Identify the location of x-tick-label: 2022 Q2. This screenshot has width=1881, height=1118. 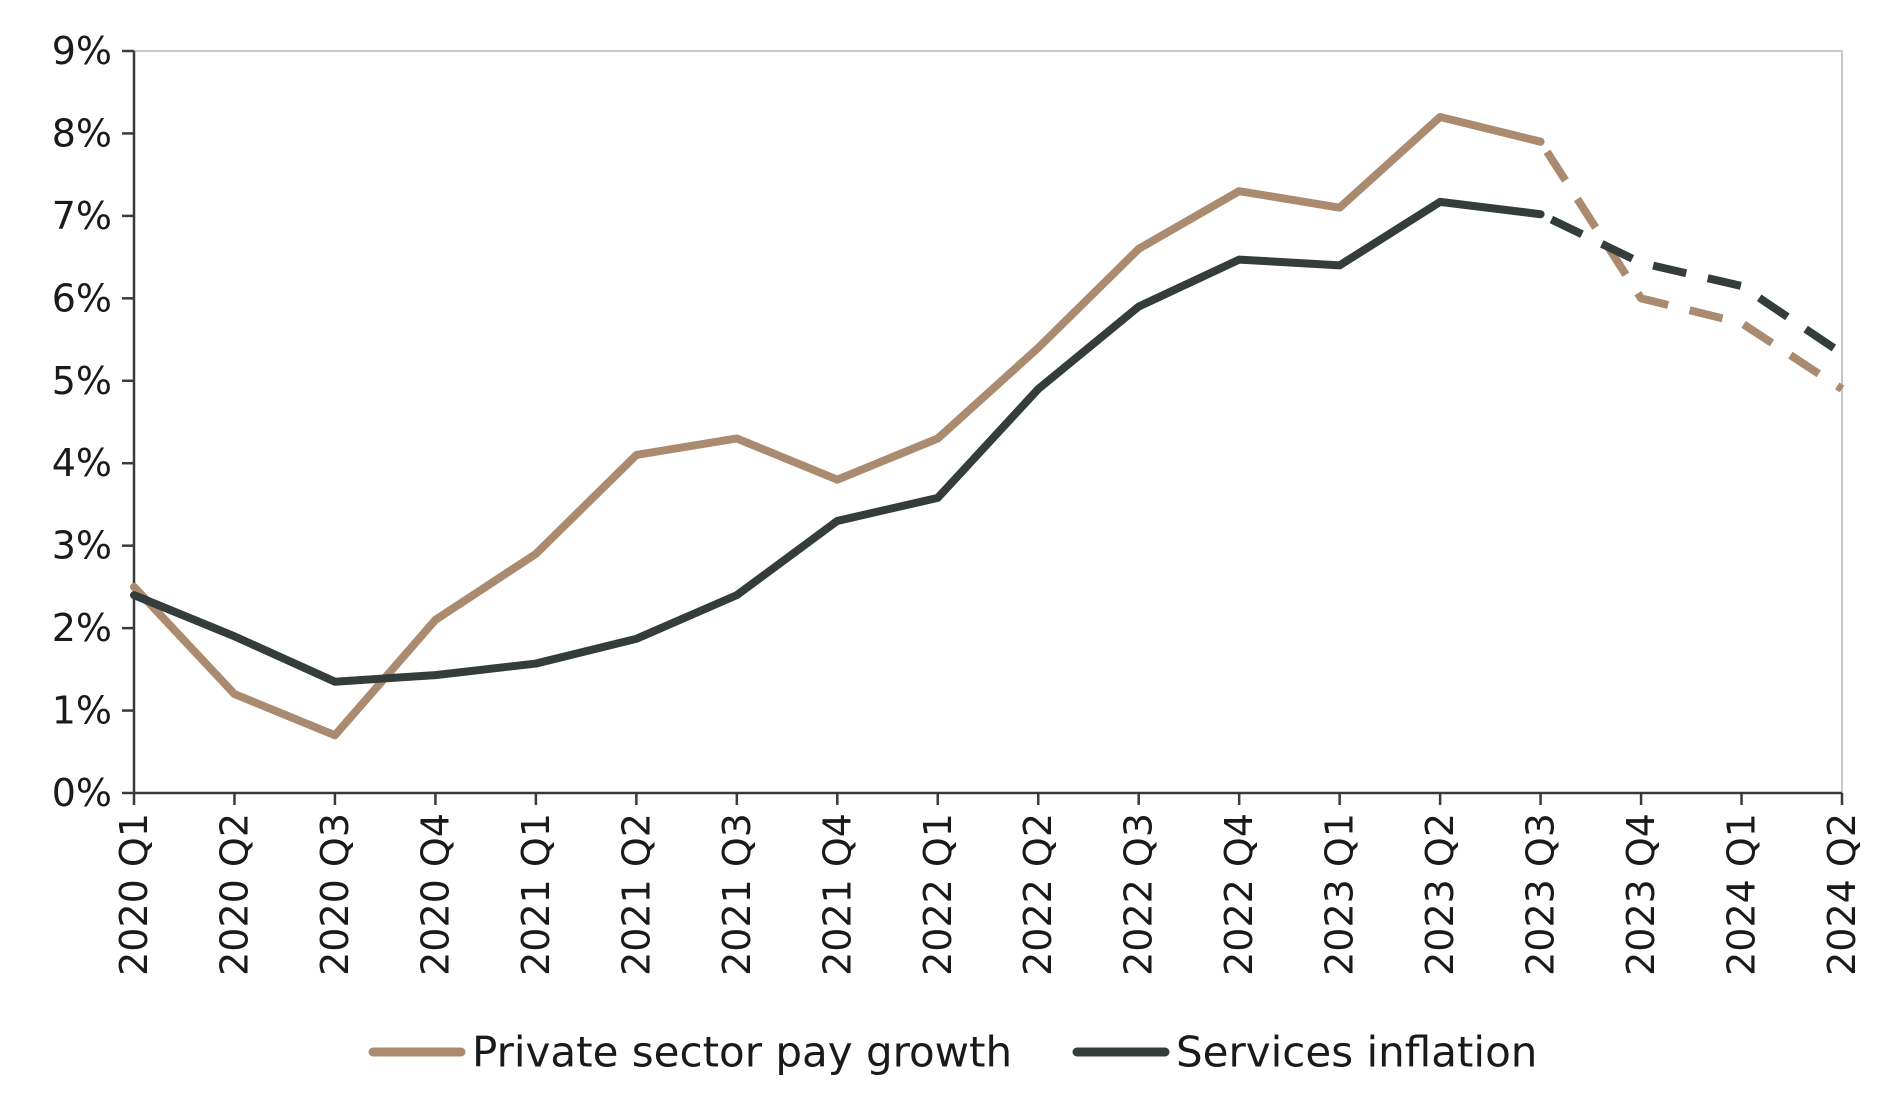
(1038, 894).